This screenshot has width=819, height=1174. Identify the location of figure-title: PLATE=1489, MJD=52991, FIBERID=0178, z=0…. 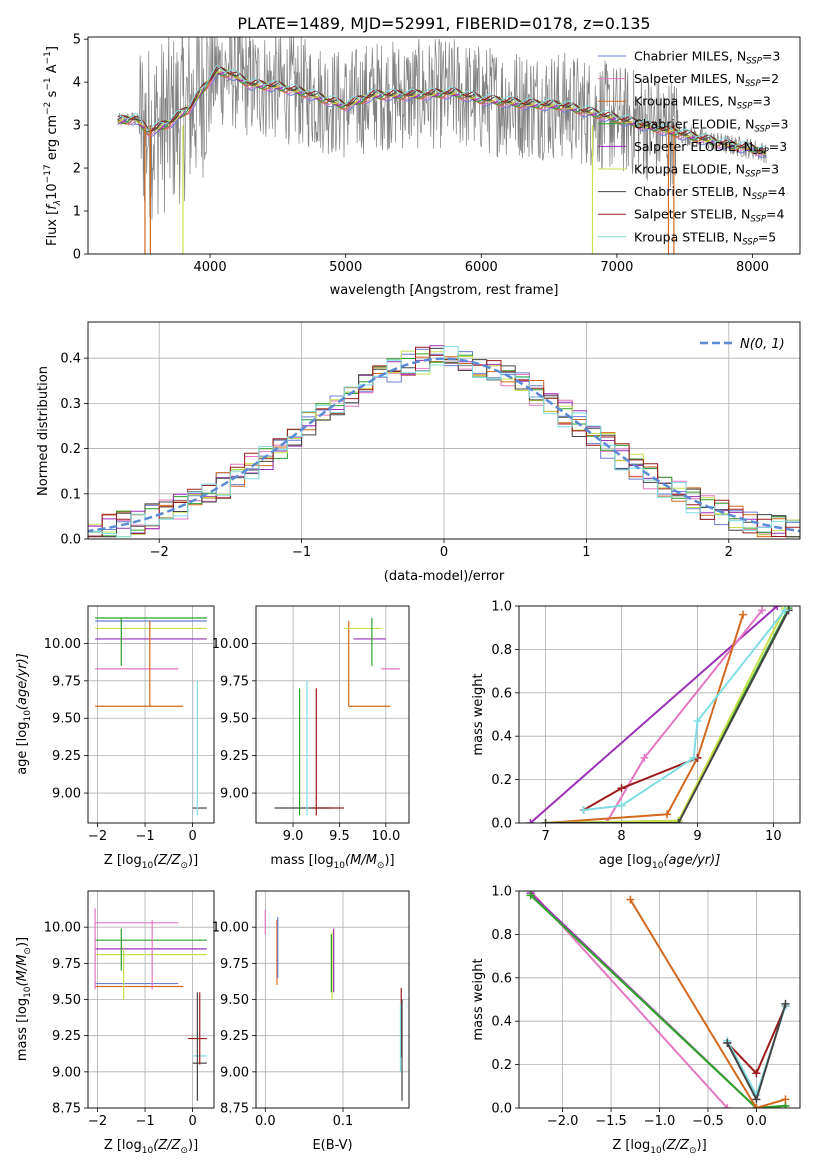
(443, 23).